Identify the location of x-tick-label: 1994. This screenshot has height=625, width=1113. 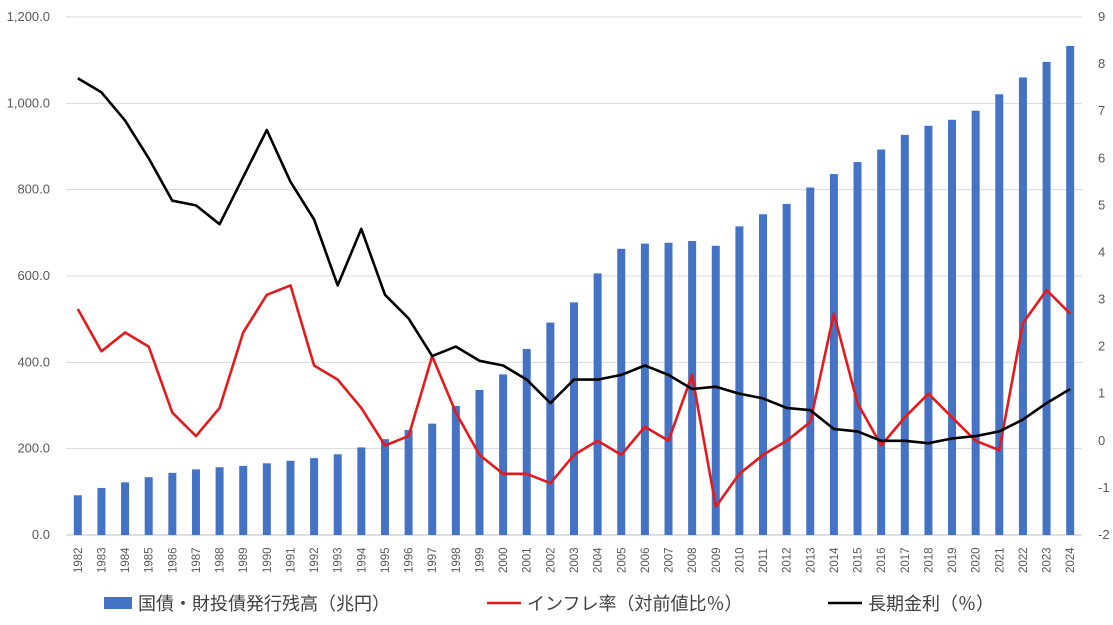
(362, 560).